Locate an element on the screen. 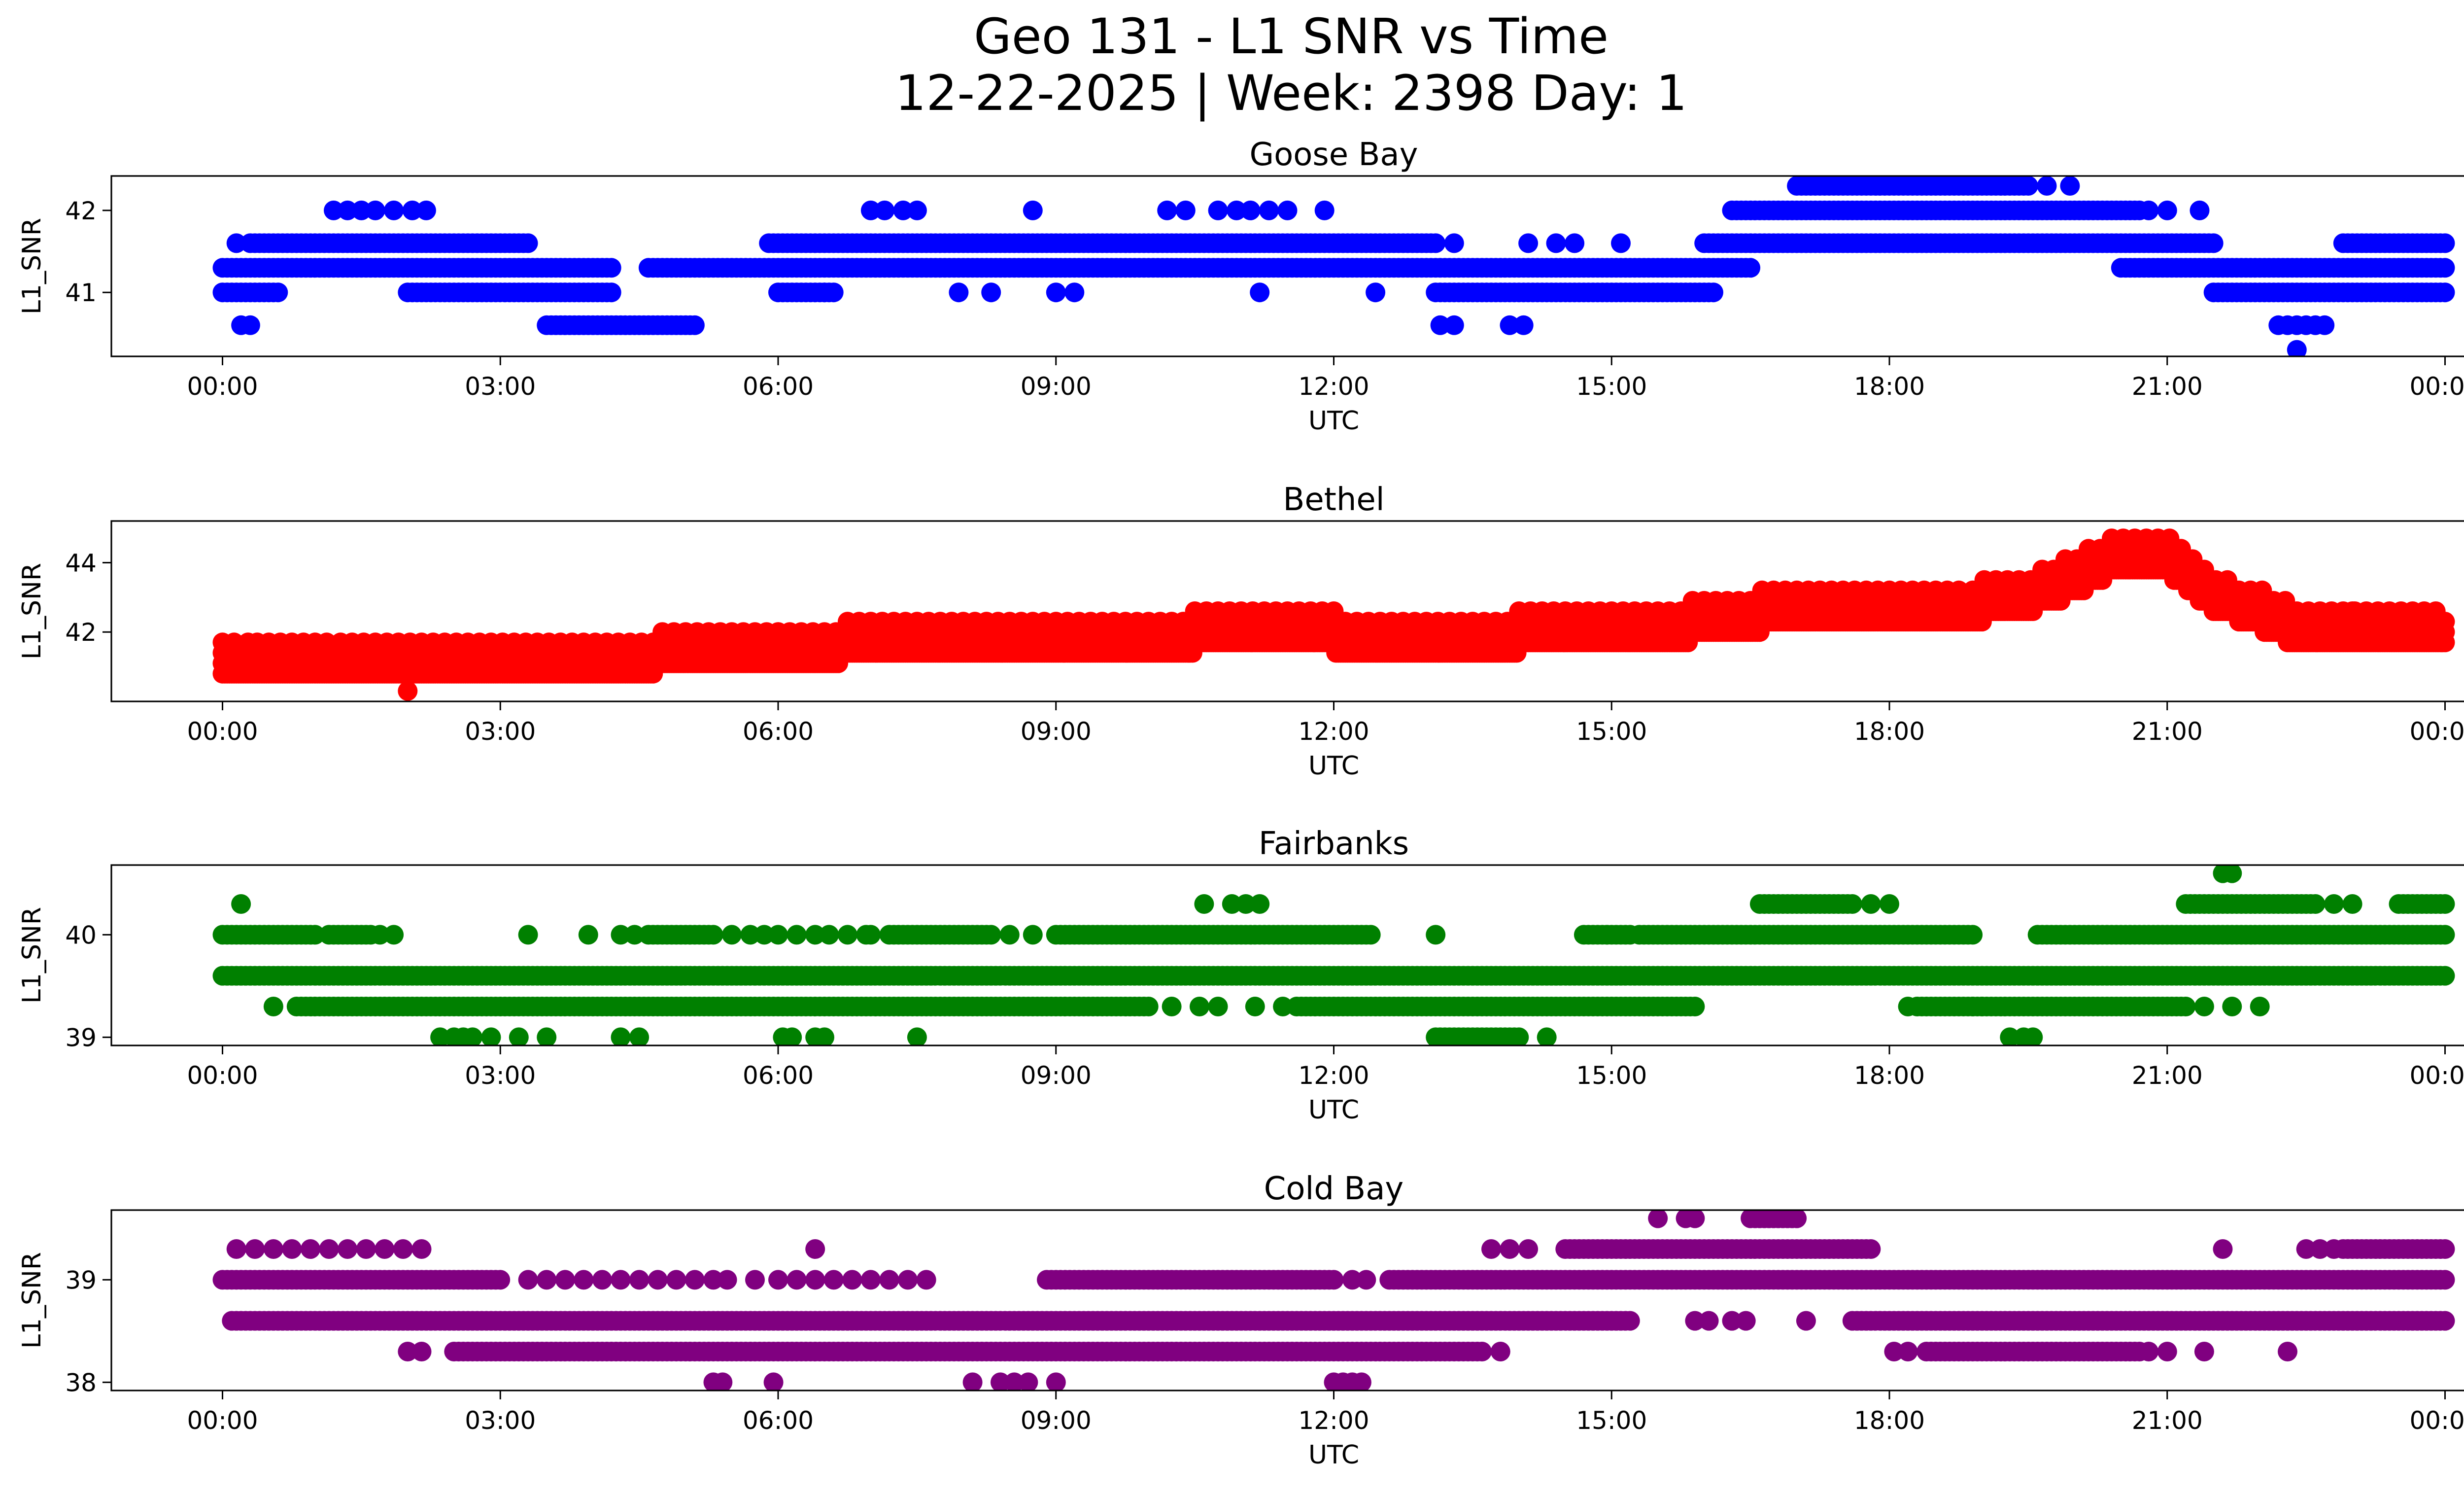  y-tick-label: 44 is located at coordinates (81, 563).